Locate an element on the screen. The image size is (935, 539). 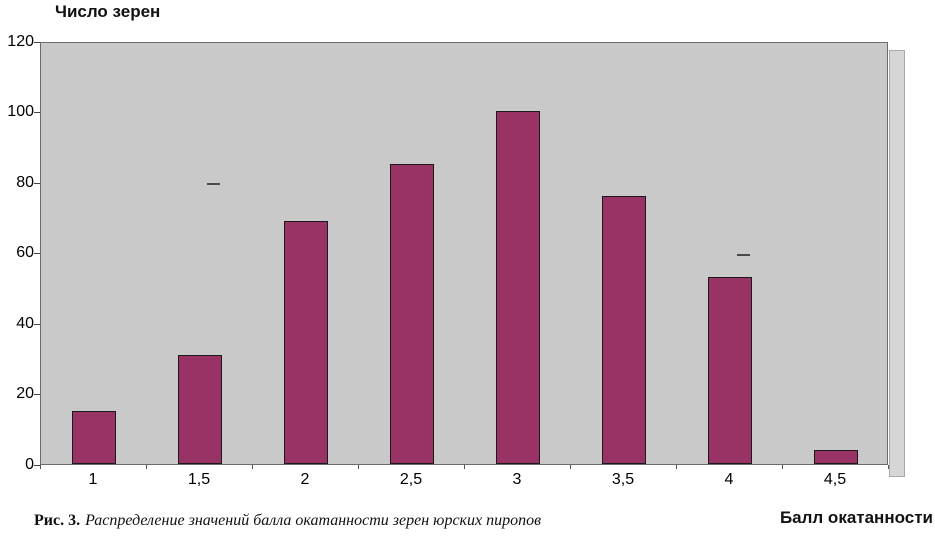
chart-title: Число зерен is located at coordinates (108, 11).